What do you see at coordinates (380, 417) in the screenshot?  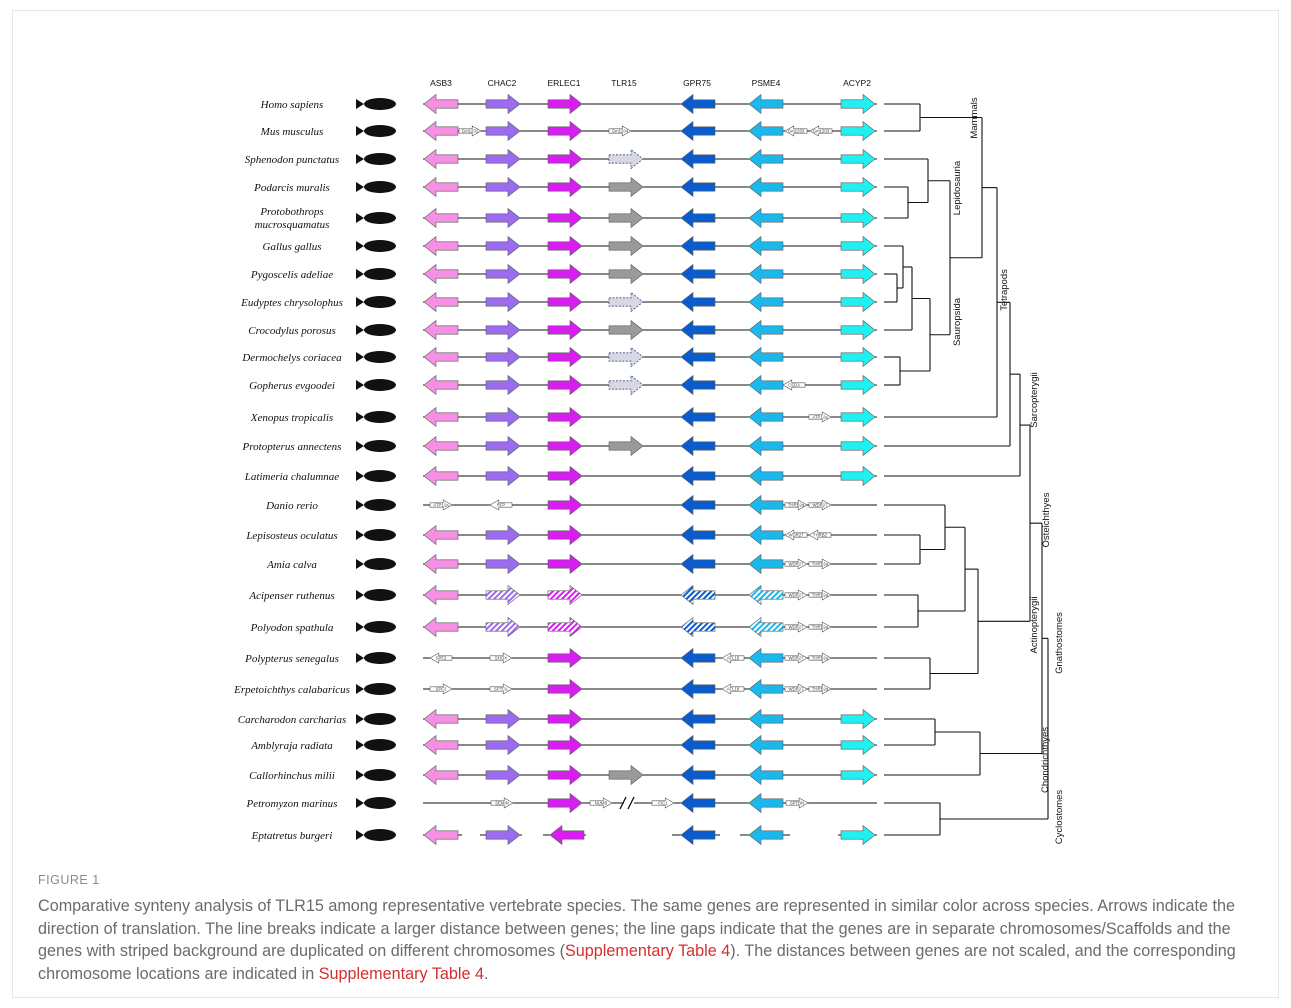 I see `frog-silhouette-icon-body` at bounding box center [380, 417].